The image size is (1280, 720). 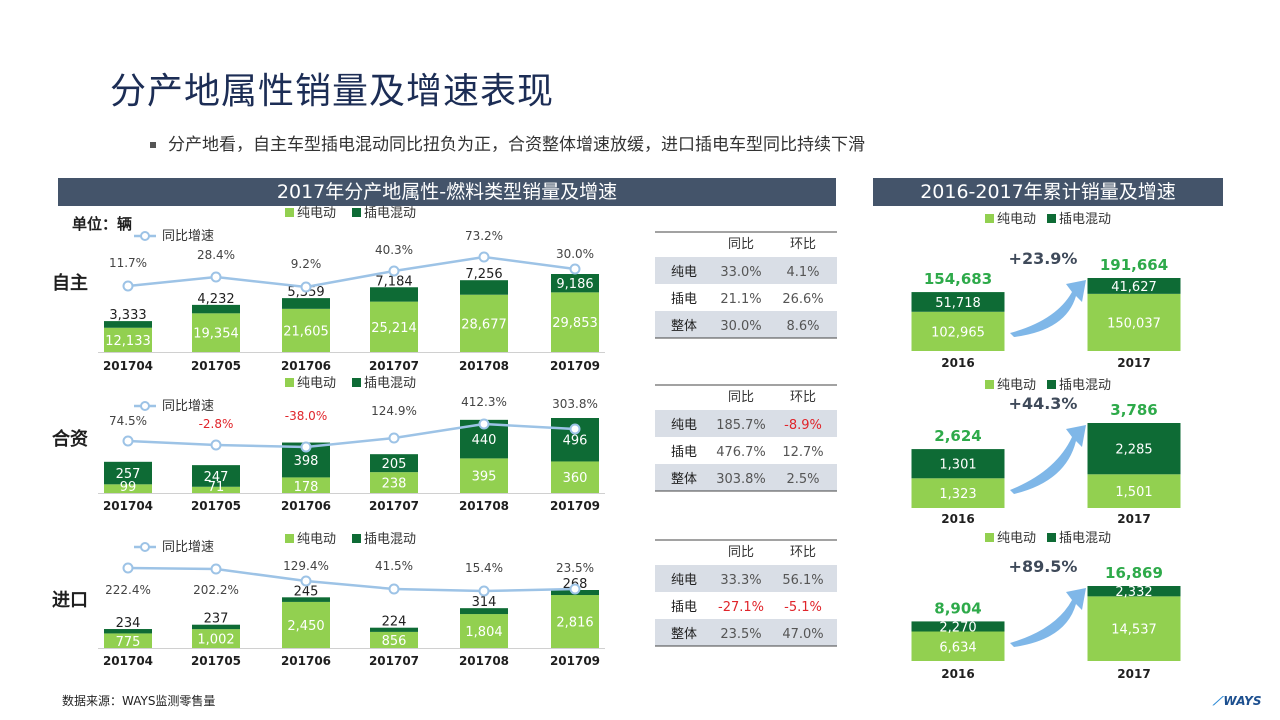 What do you see at coordinates (1134, 265) in the screenshot?
I see `cum-total-label: 191,664` at bounding box center [1134, 265].